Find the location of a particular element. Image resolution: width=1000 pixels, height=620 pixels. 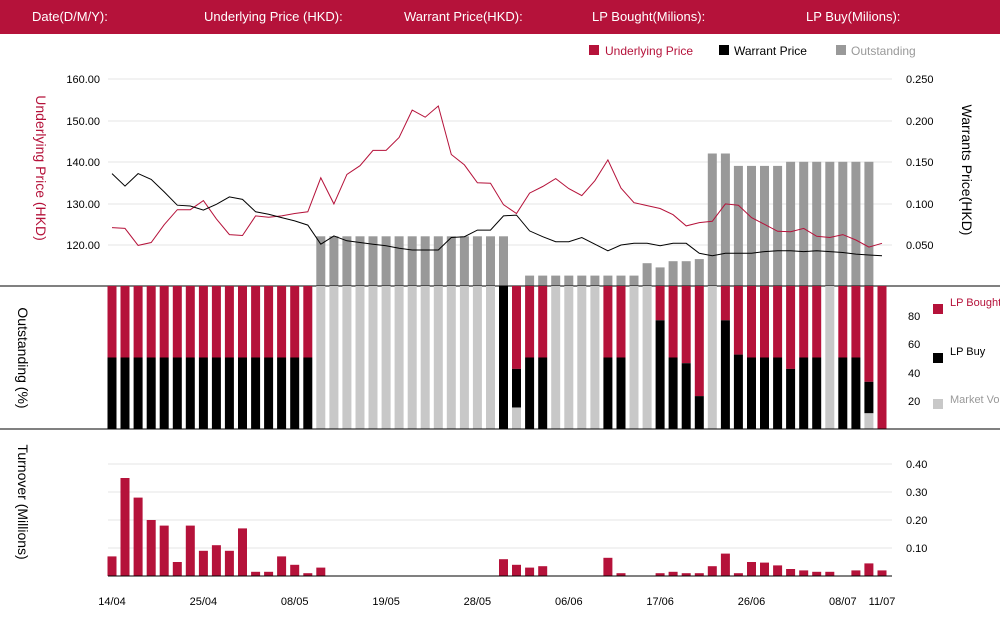

legend-underlying: Underlying Price is located at coordinates (649, 51).